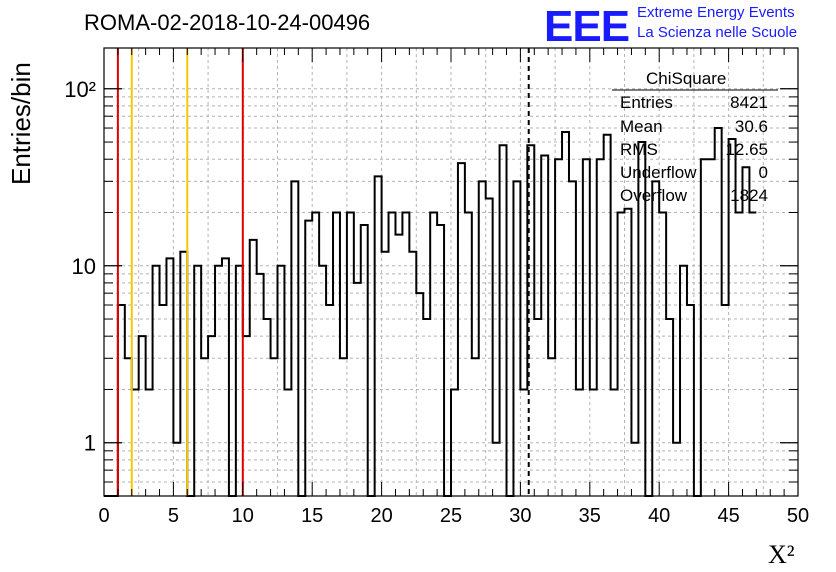 This screenshot has width=836, height=572. I want to click on x-tick-labels: 0 5 10 15 20 25 30 35 40 45 50, so click(453, 516).